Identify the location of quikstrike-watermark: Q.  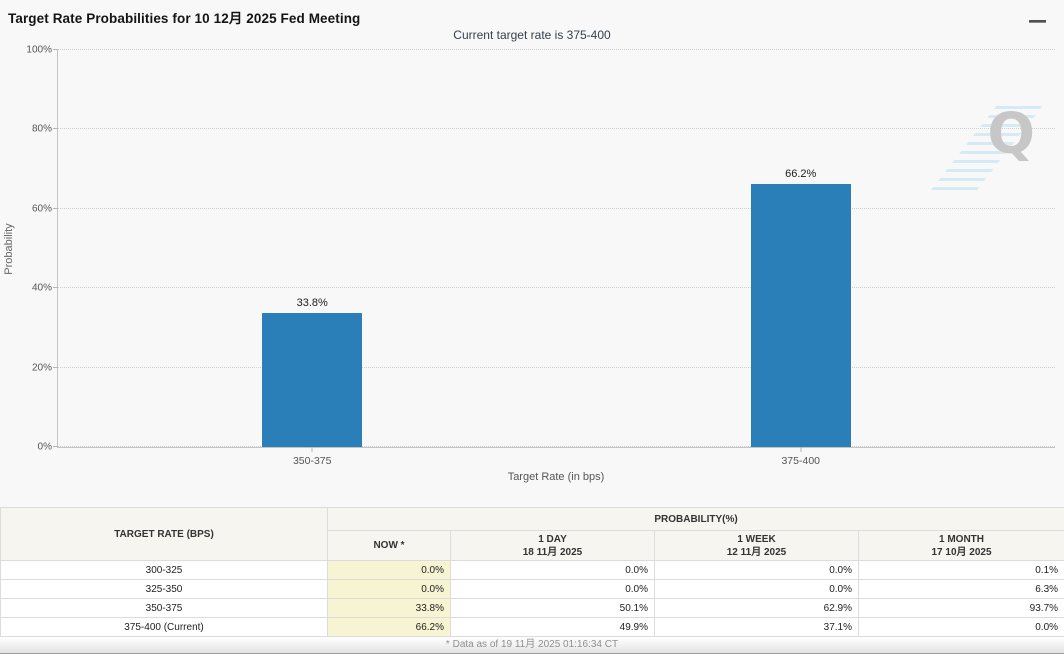
(986, 147).